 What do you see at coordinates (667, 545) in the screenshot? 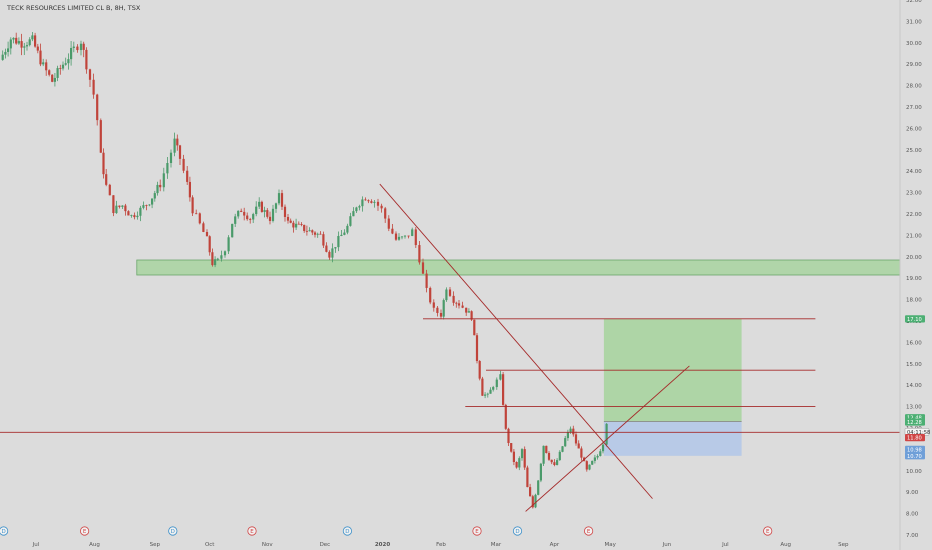
I see `x-tick-label: Jun` at bounding box center [667, 545].